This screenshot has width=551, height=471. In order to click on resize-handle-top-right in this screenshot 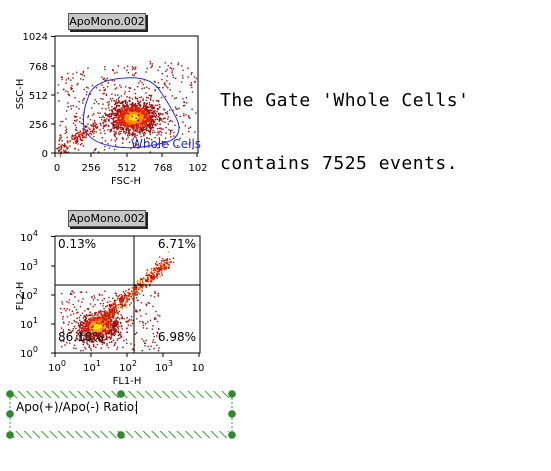, I will do `click(232, 394)`.